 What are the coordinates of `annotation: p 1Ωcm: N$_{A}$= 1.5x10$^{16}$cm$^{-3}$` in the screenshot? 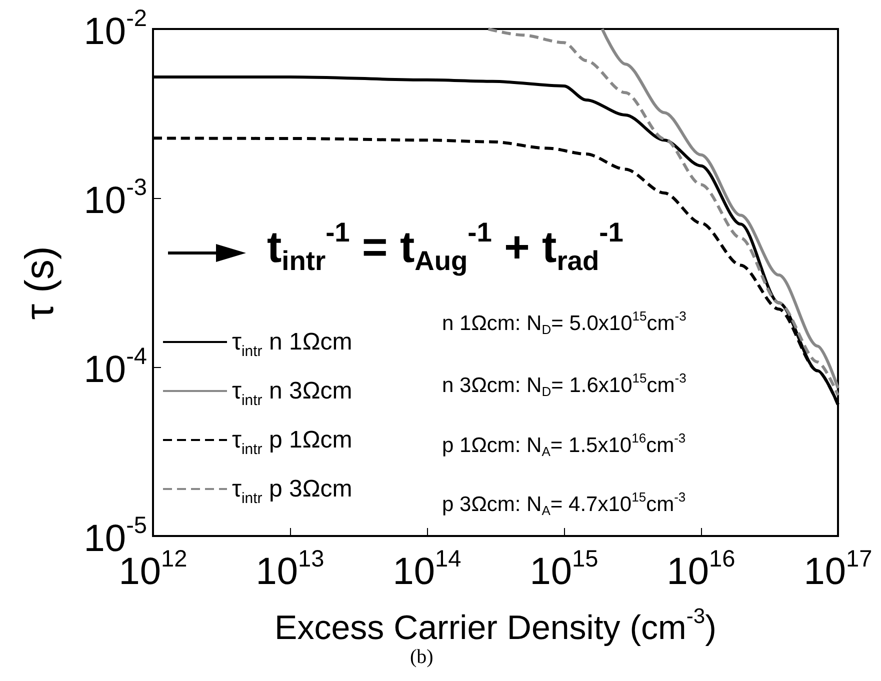 It's located at (564, 444).